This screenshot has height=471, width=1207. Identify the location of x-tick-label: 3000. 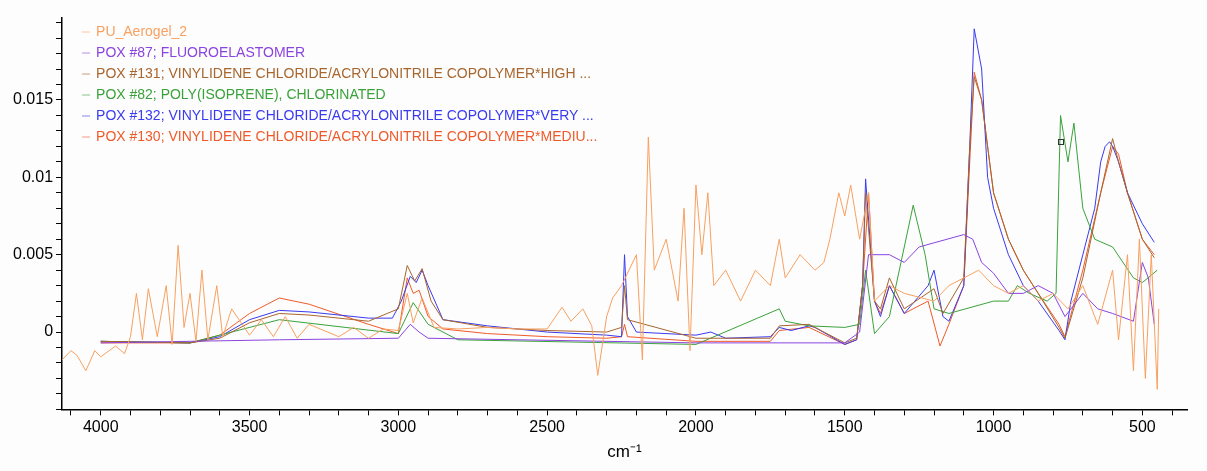
(398, 427).